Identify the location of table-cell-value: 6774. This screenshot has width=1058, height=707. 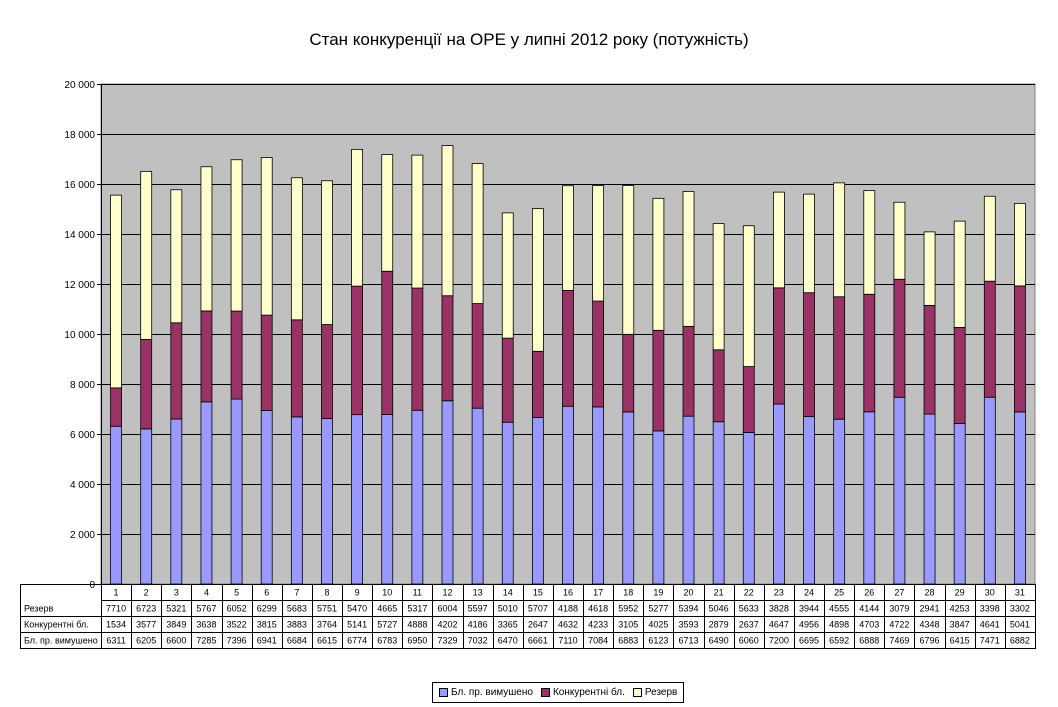
(357, 641).